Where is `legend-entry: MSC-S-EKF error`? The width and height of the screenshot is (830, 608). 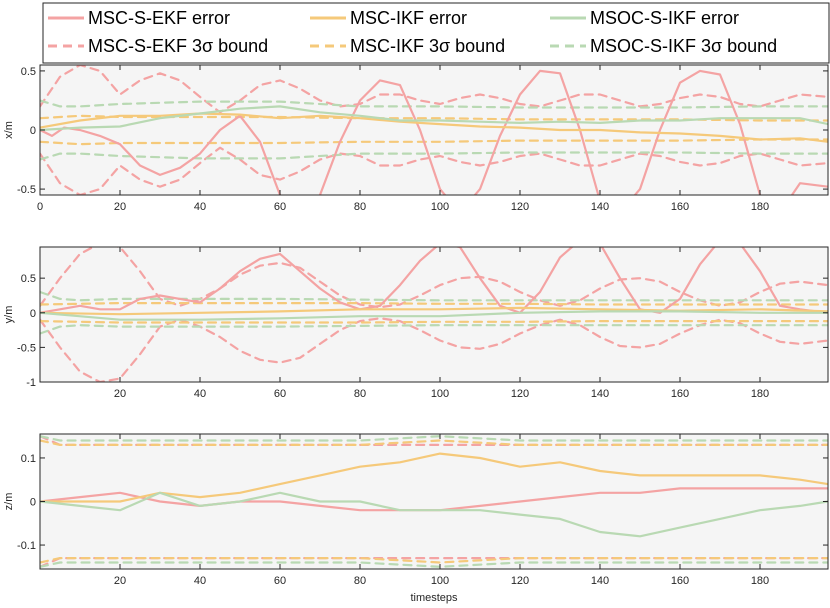 legend-entry: MSC-S-EKF error is located at coordinates (139, 18).